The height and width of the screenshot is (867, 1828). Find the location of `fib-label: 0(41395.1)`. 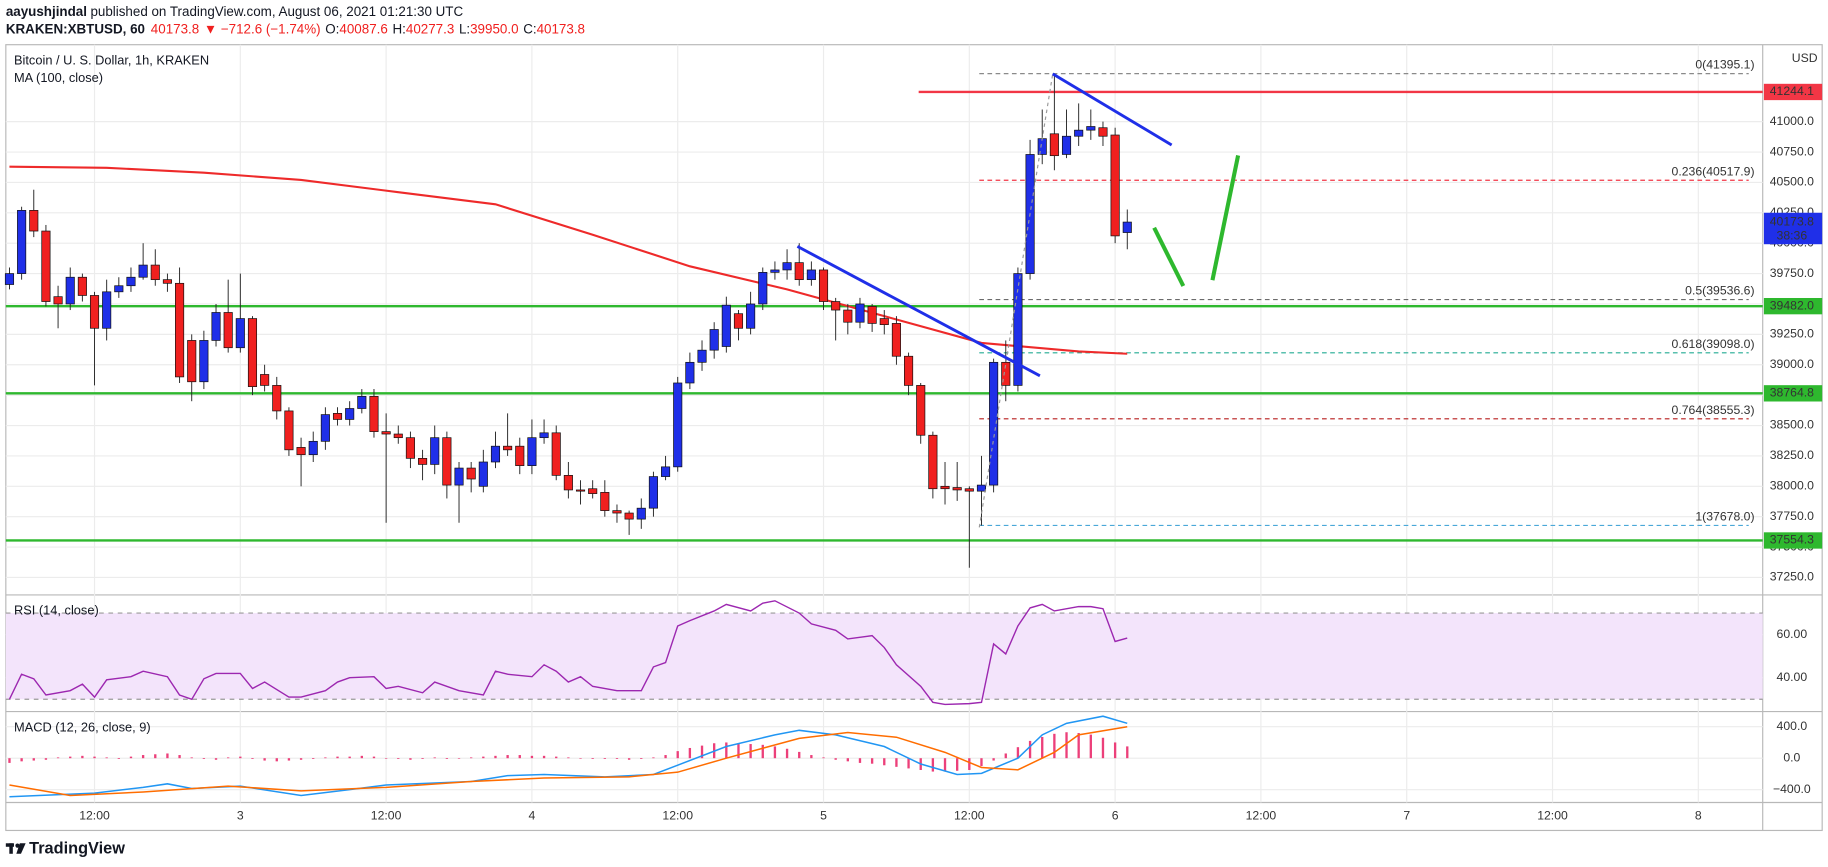

fib-label: 0(41395.1) is located at coordinates (1724, 65).